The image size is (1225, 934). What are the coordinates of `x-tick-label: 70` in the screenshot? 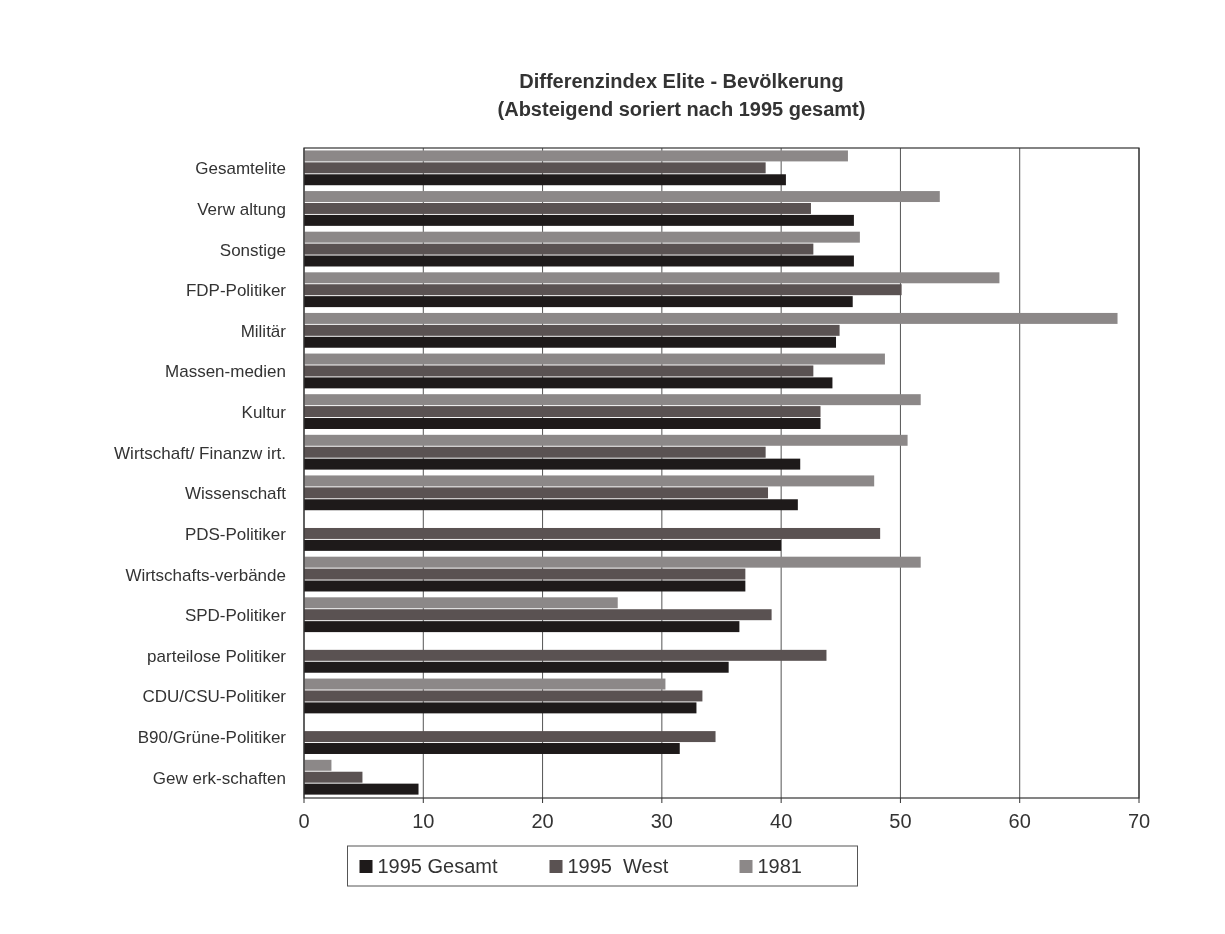 It's located at (1139, 821).